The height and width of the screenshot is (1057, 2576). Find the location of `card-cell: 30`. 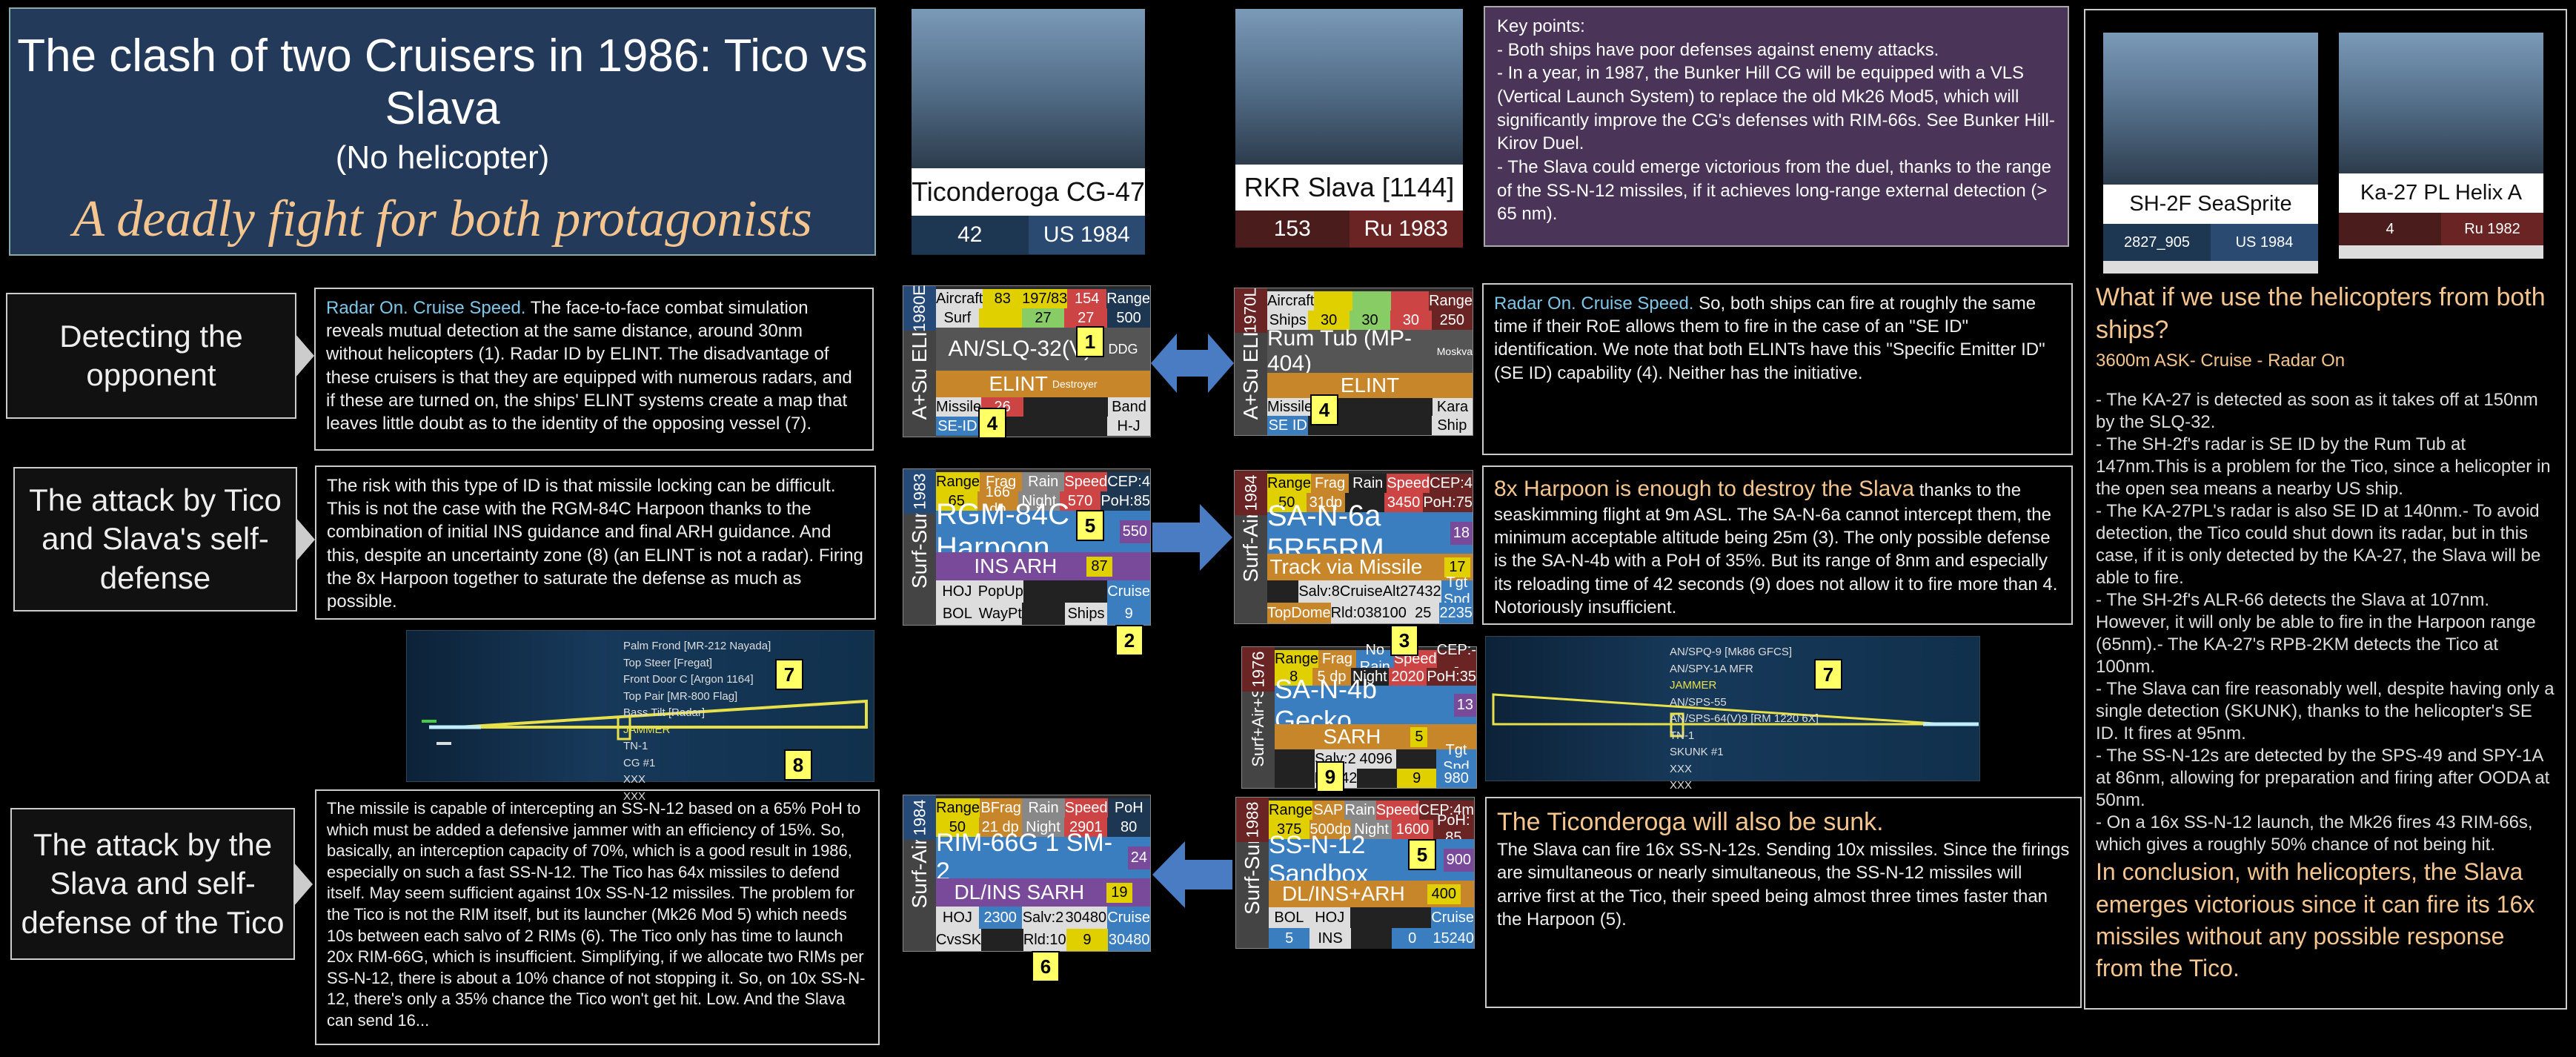

card-cell: 30 is located at coordinates (1329, 320).